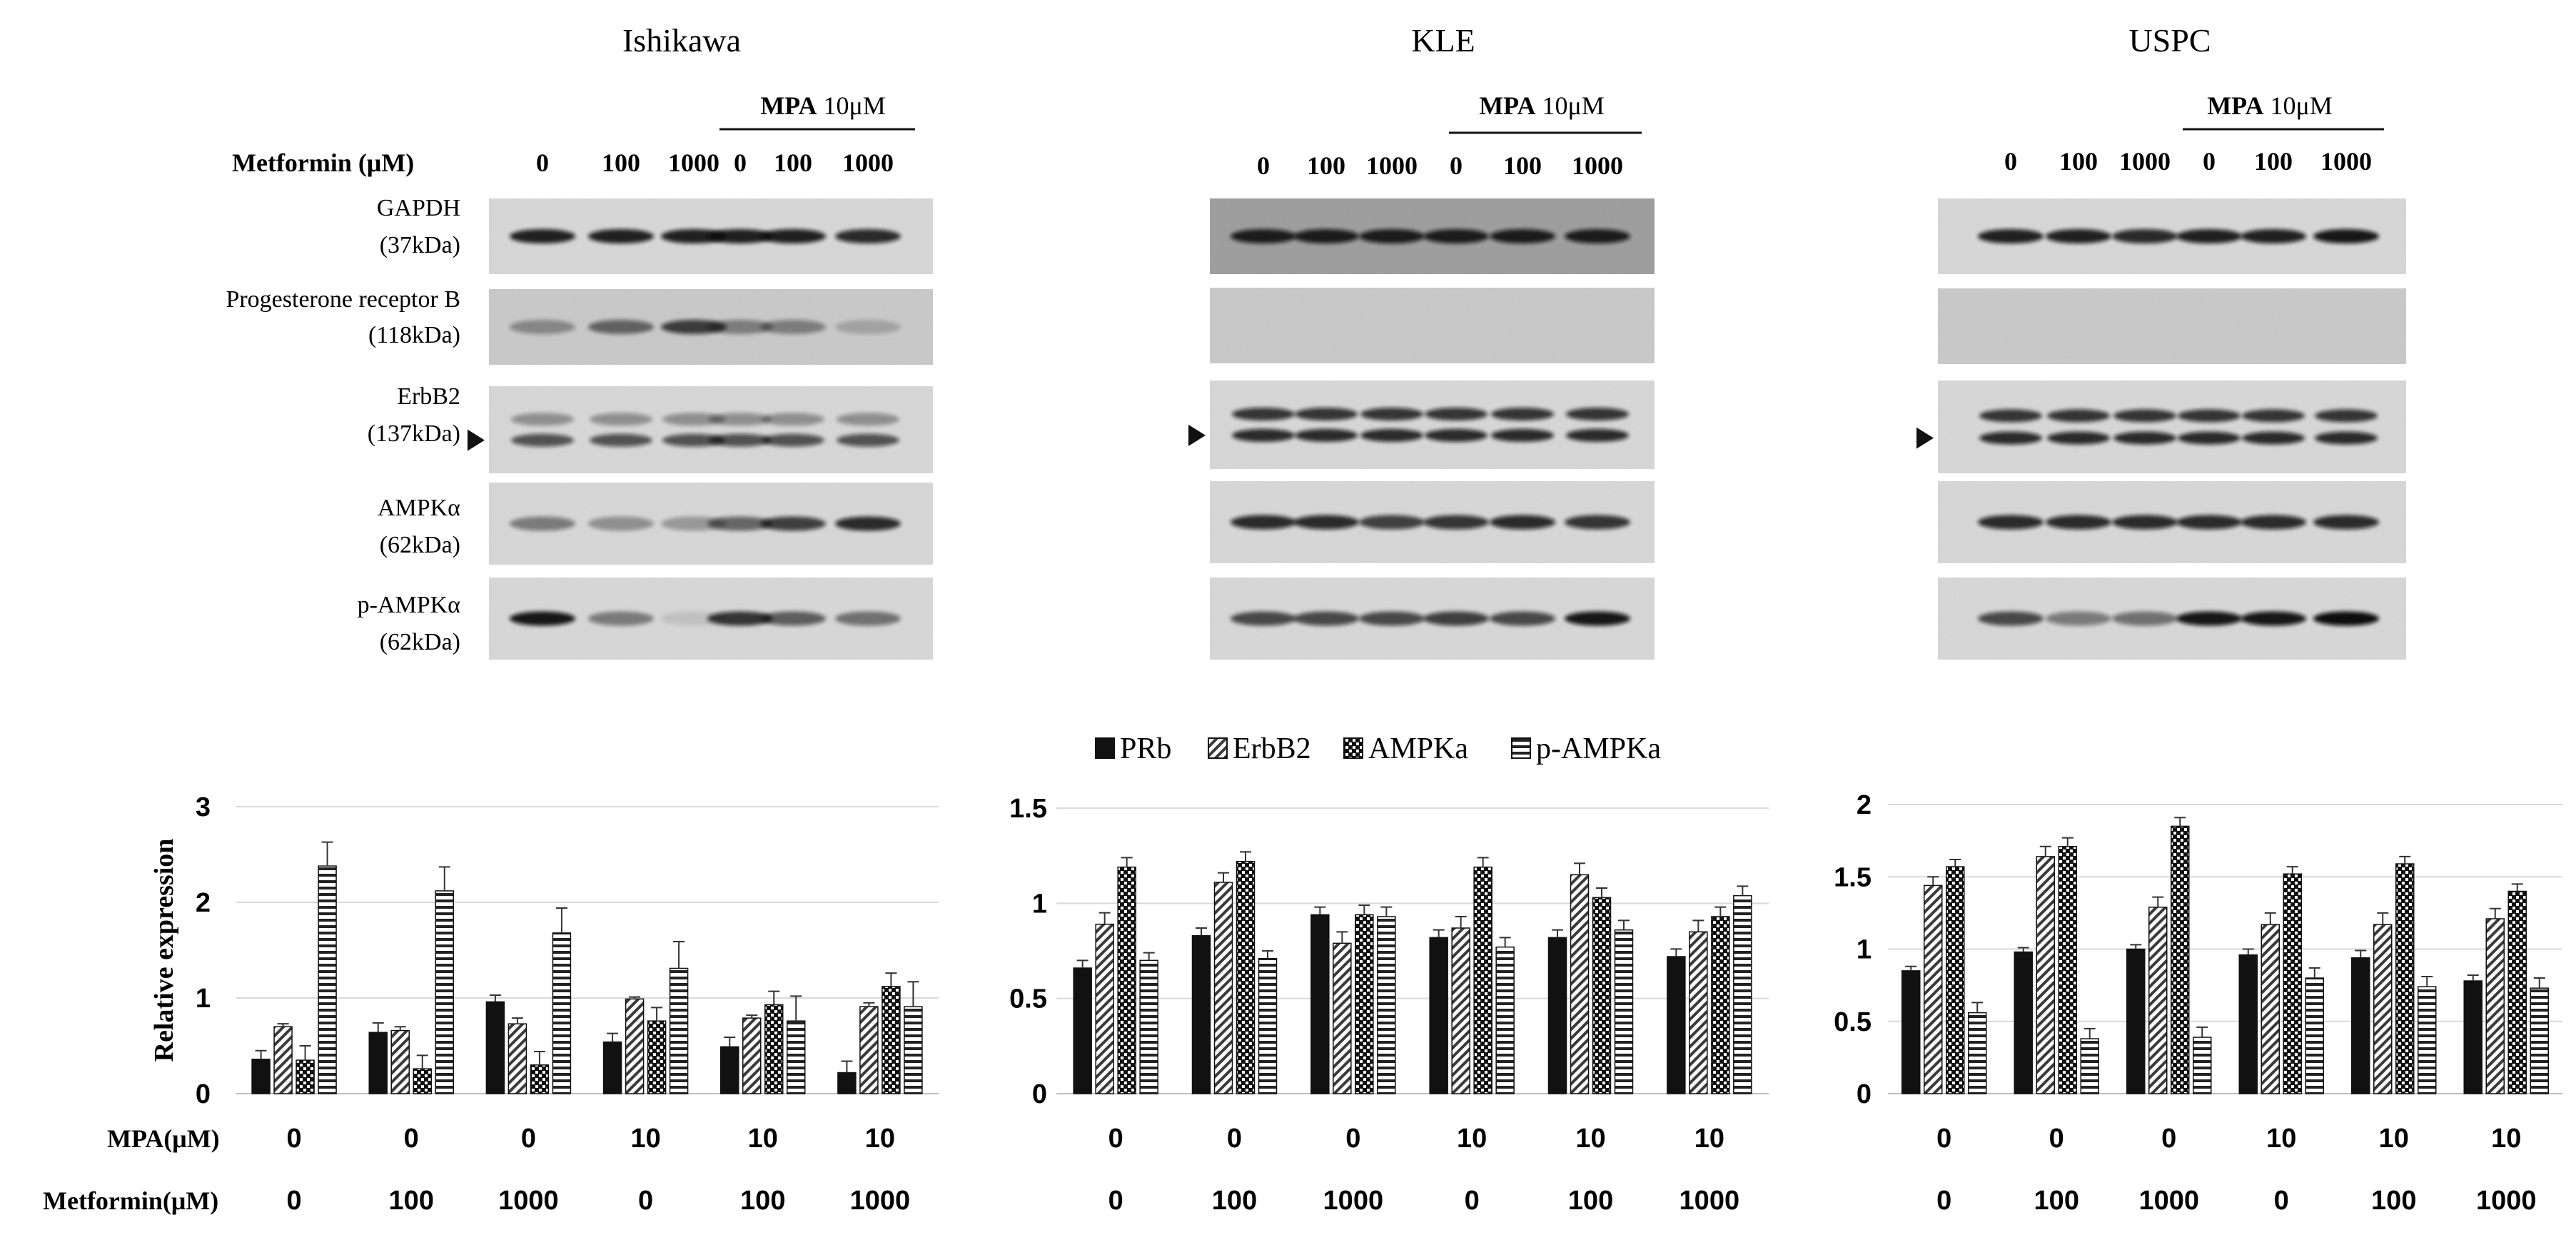  What do you see at coordinates (1418, 748) in the screenshot?
I see `legend-label: AMPKa` at bounding box center [1418, 748].